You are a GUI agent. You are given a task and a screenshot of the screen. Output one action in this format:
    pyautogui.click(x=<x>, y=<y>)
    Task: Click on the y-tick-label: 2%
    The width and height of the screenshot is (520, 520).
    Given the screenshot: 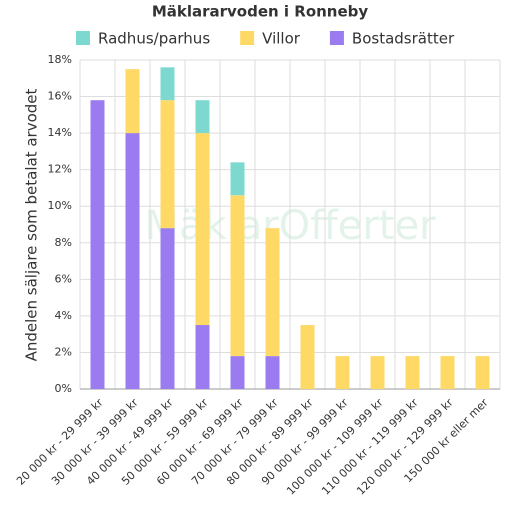 What is the action you would take?
    pyautogui.click(x=63, y=351)
    